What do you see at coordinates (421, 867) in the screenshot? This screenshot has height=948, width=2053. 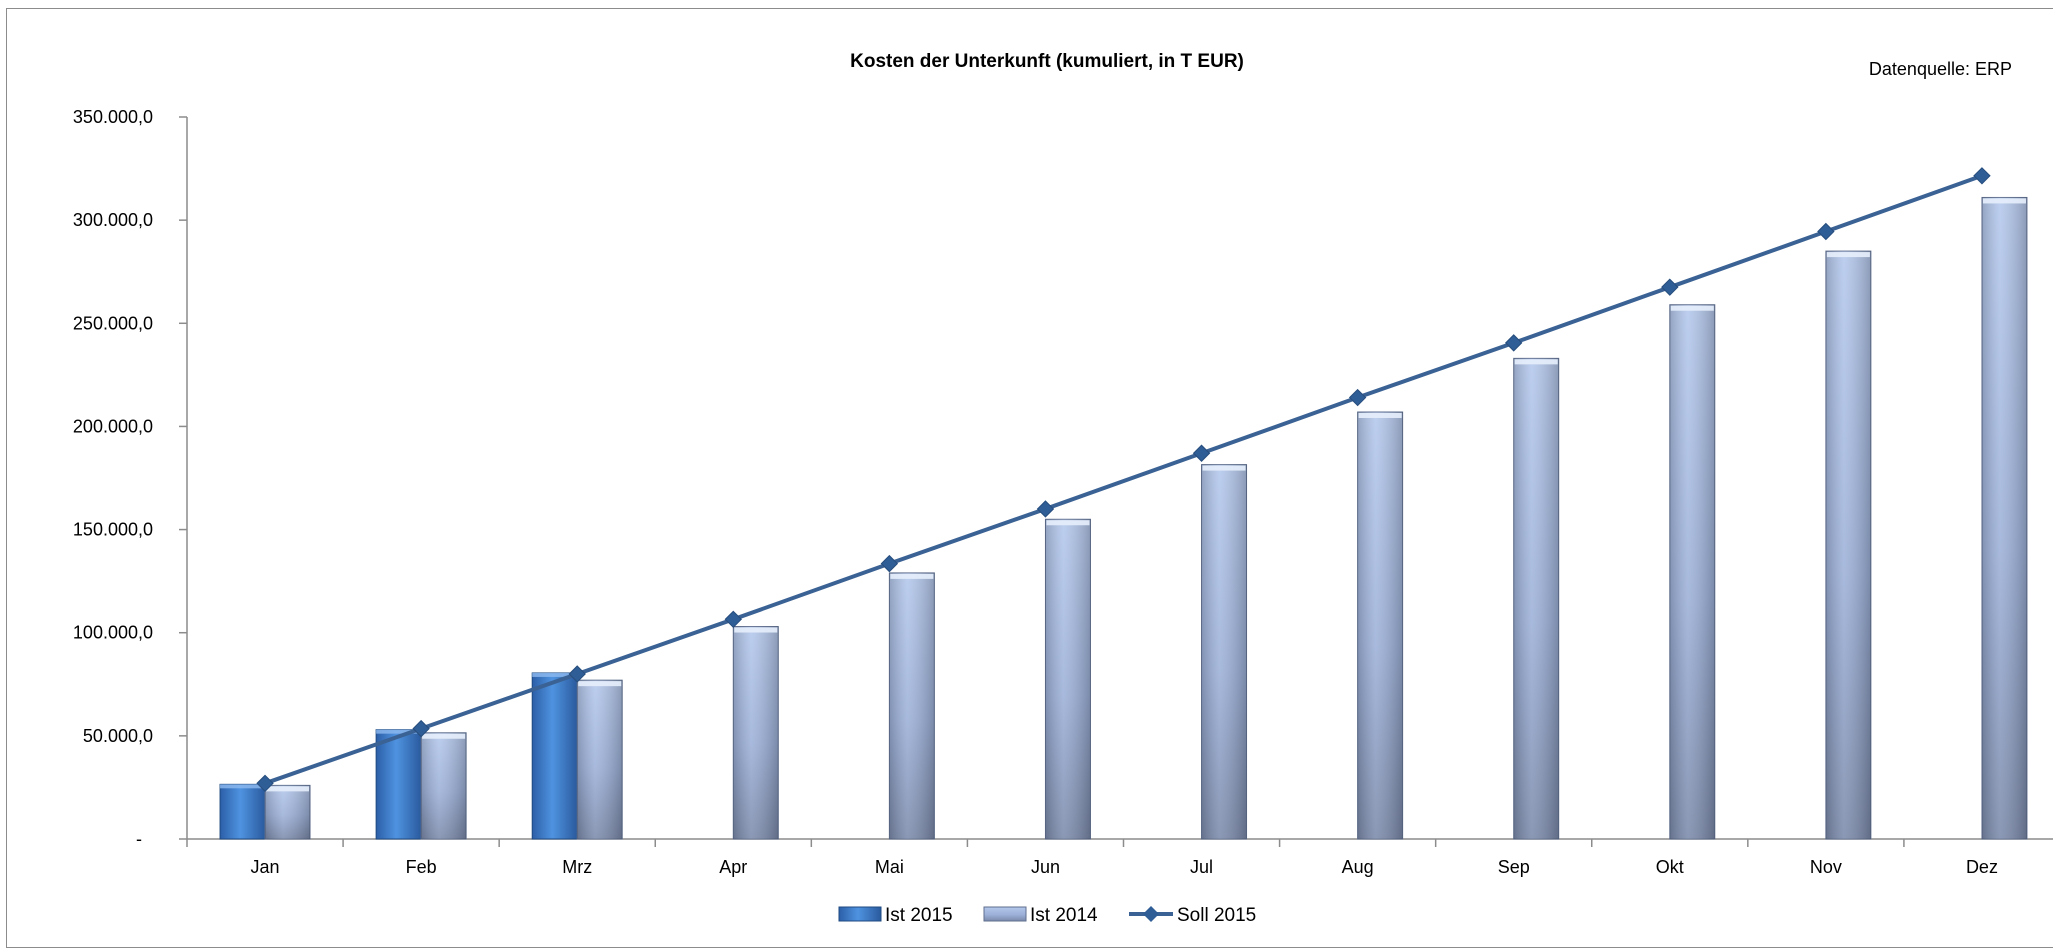 I see `x-tick-label: Feb` at bounding box center [421, 867].